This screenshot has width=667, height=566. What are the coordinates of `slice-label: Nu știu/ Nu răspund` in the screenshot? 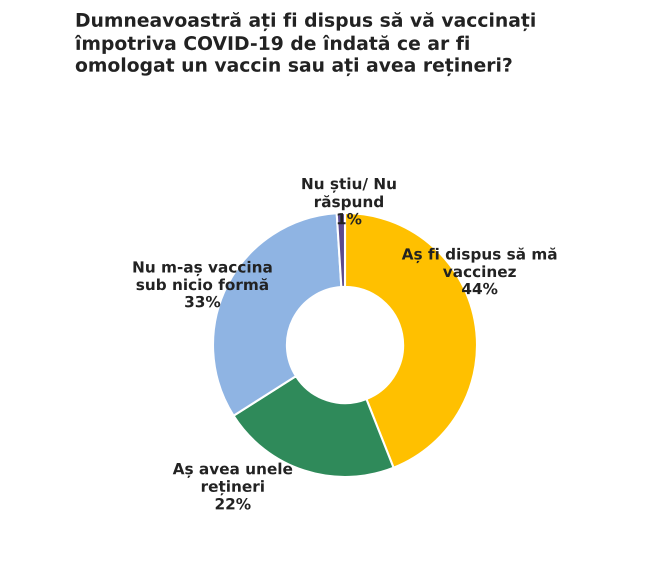 It's located at (349, 193).